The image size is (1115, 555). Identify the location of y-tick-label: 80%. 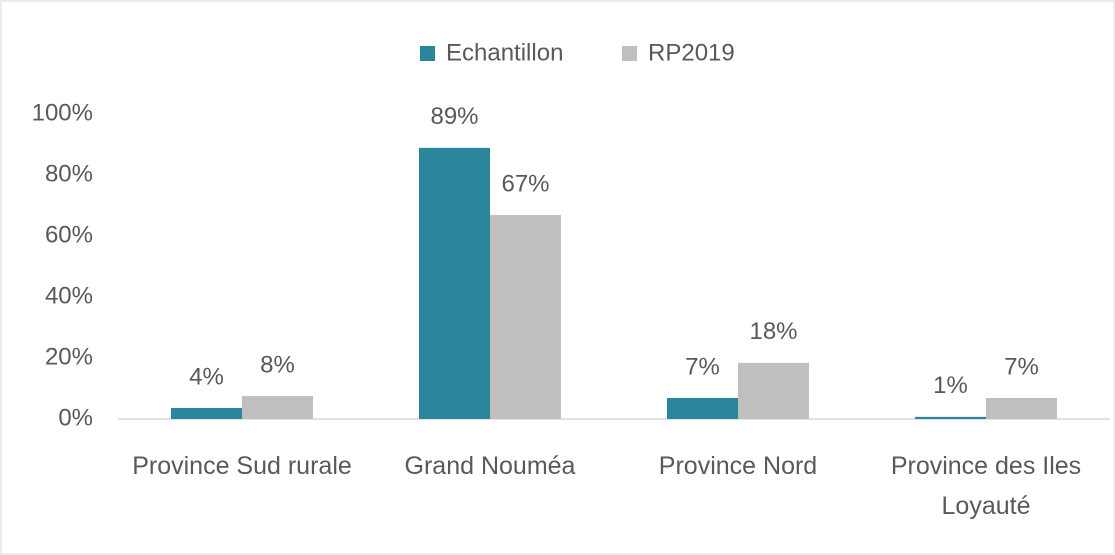
(69, 173).